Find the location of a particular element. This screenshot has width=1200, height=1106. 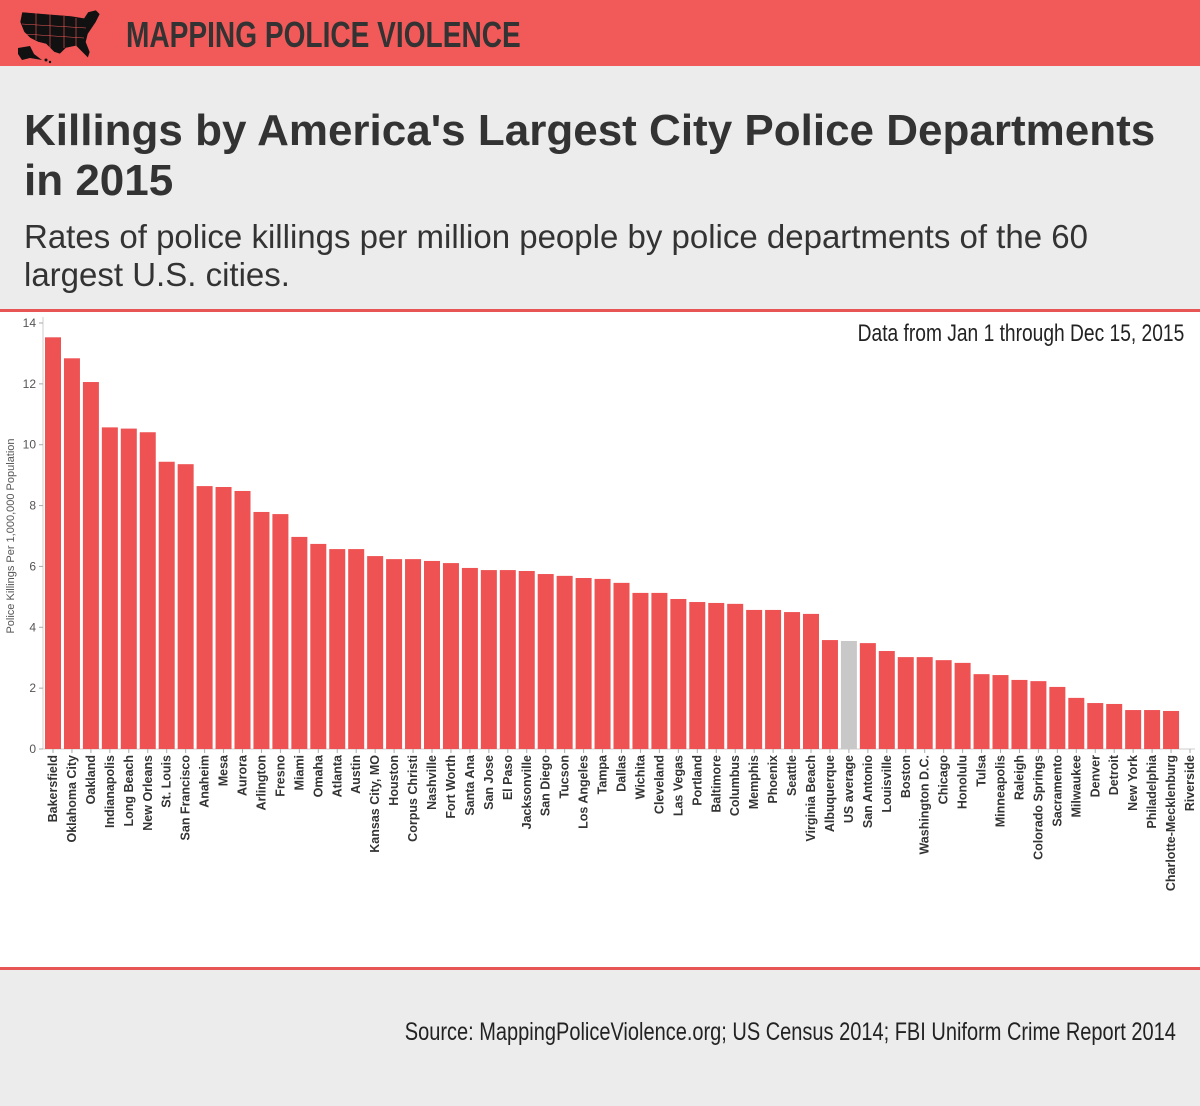

x-tick-label: San Francisco is located at coordinates (186, 798).